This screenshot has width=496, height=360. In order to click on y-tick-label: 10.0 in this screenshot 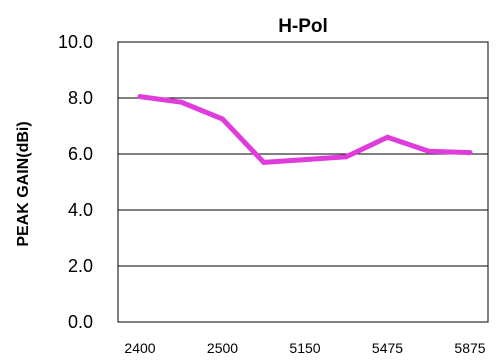, I will do `click(75, 42)`.